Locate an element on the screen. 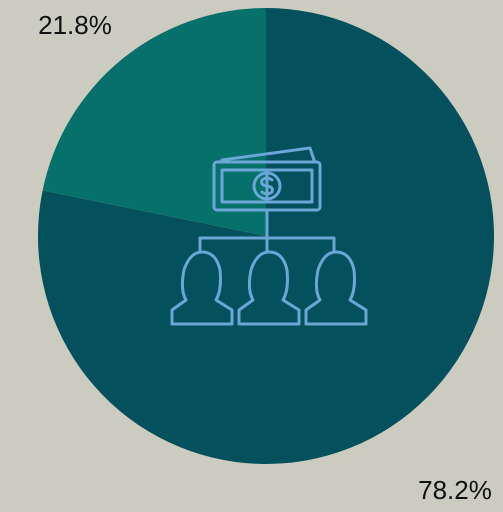 Image resolution: width=503 pixels, height=512 pixels. center-icon is located at coordinates (269, 236).